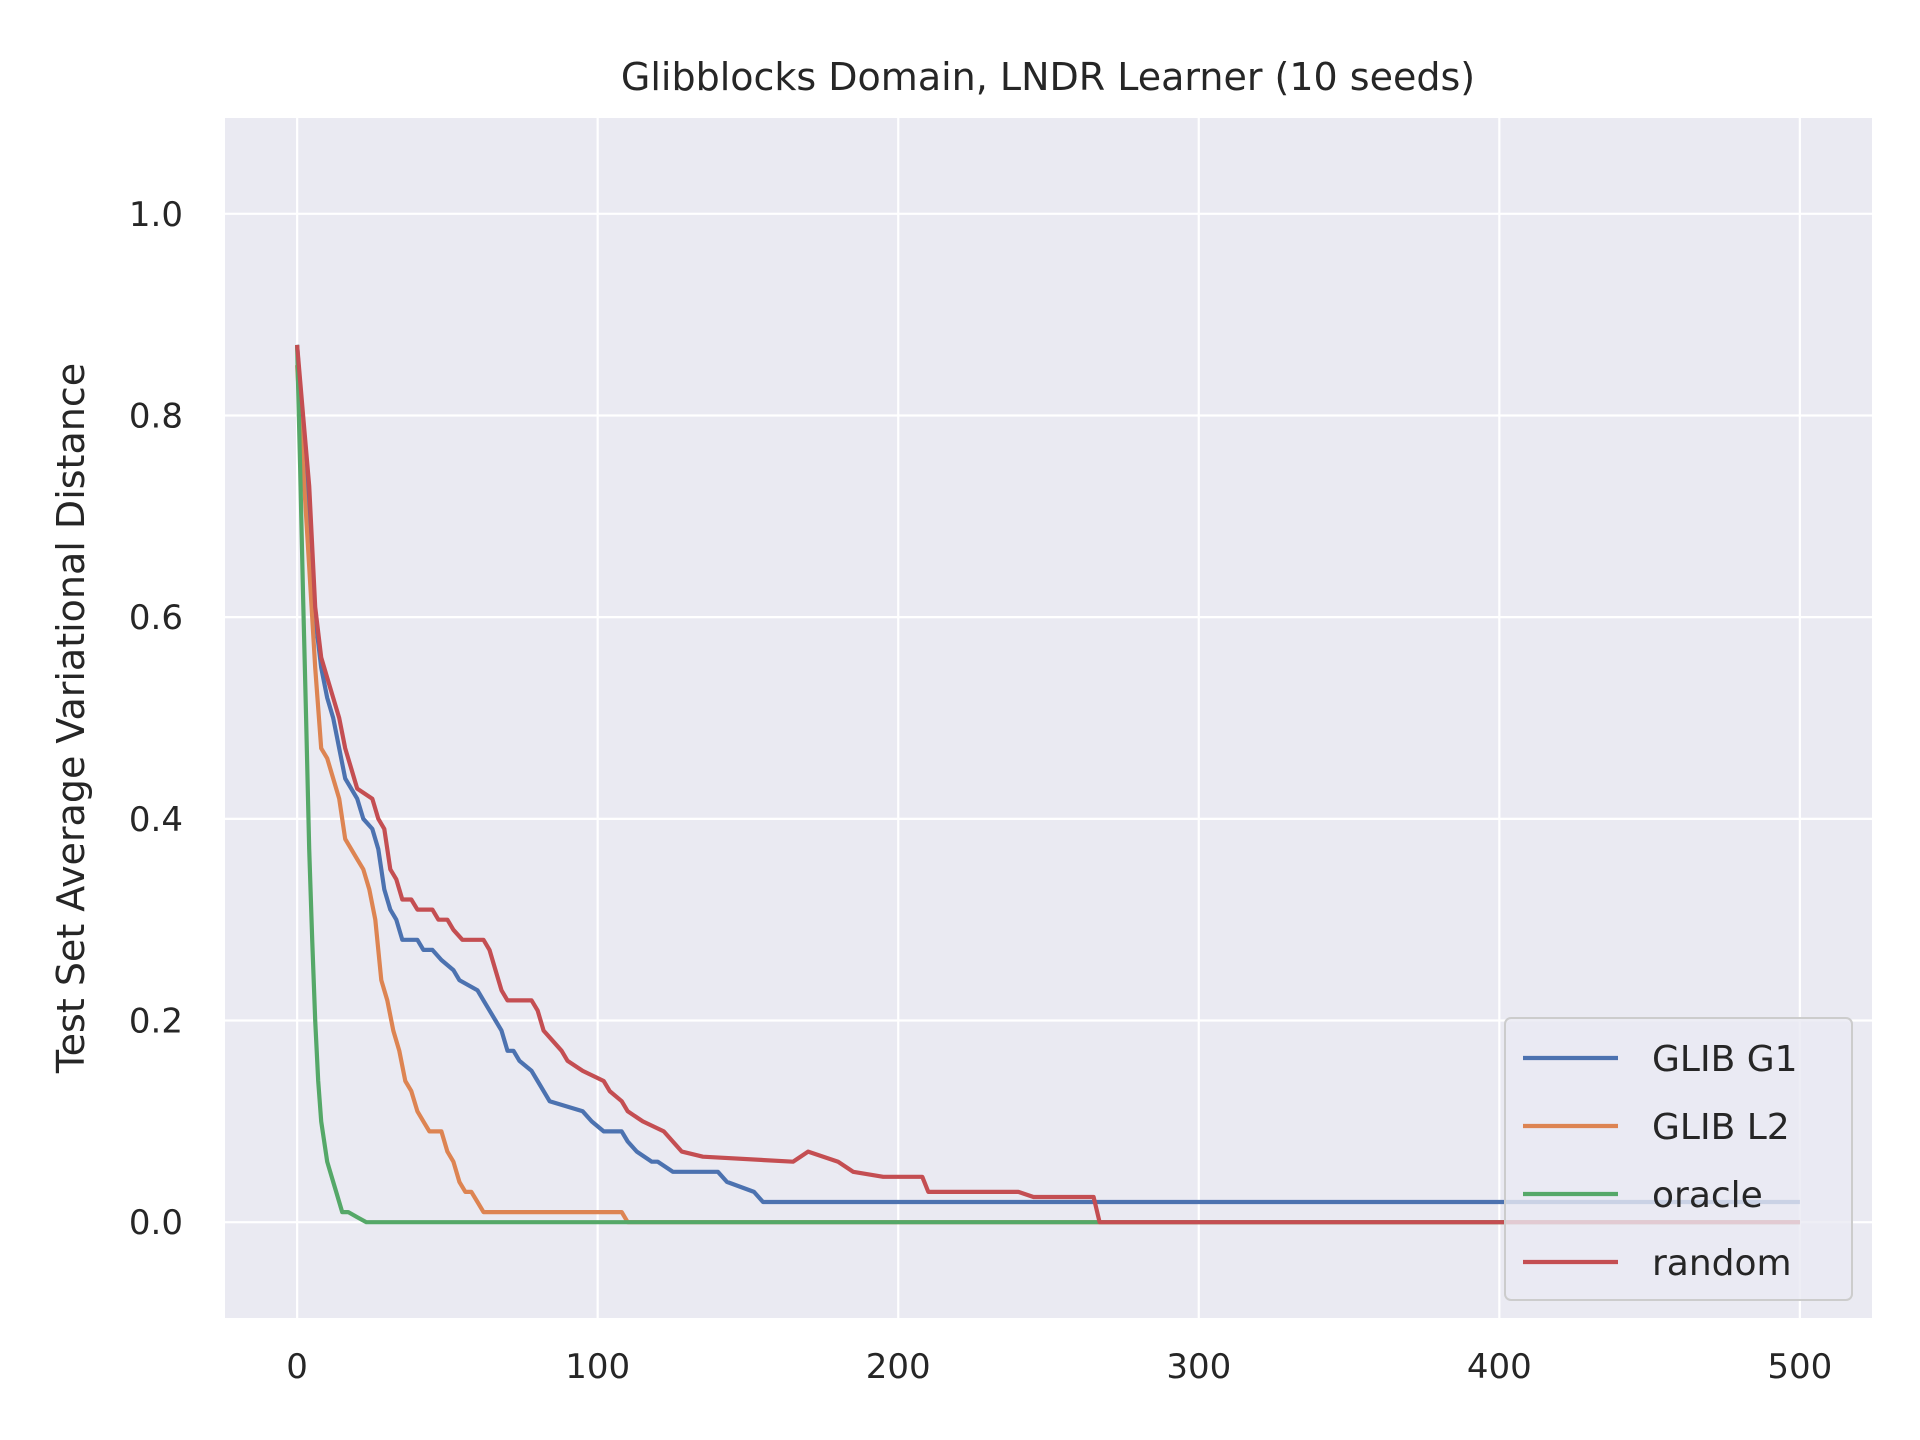 This screenshot has height=1440, width=1920. What do you see at coordinates (156, 1022) in the screenshot?
I see `y-tick-label: 0.2` at bounding box center [156, 1022].